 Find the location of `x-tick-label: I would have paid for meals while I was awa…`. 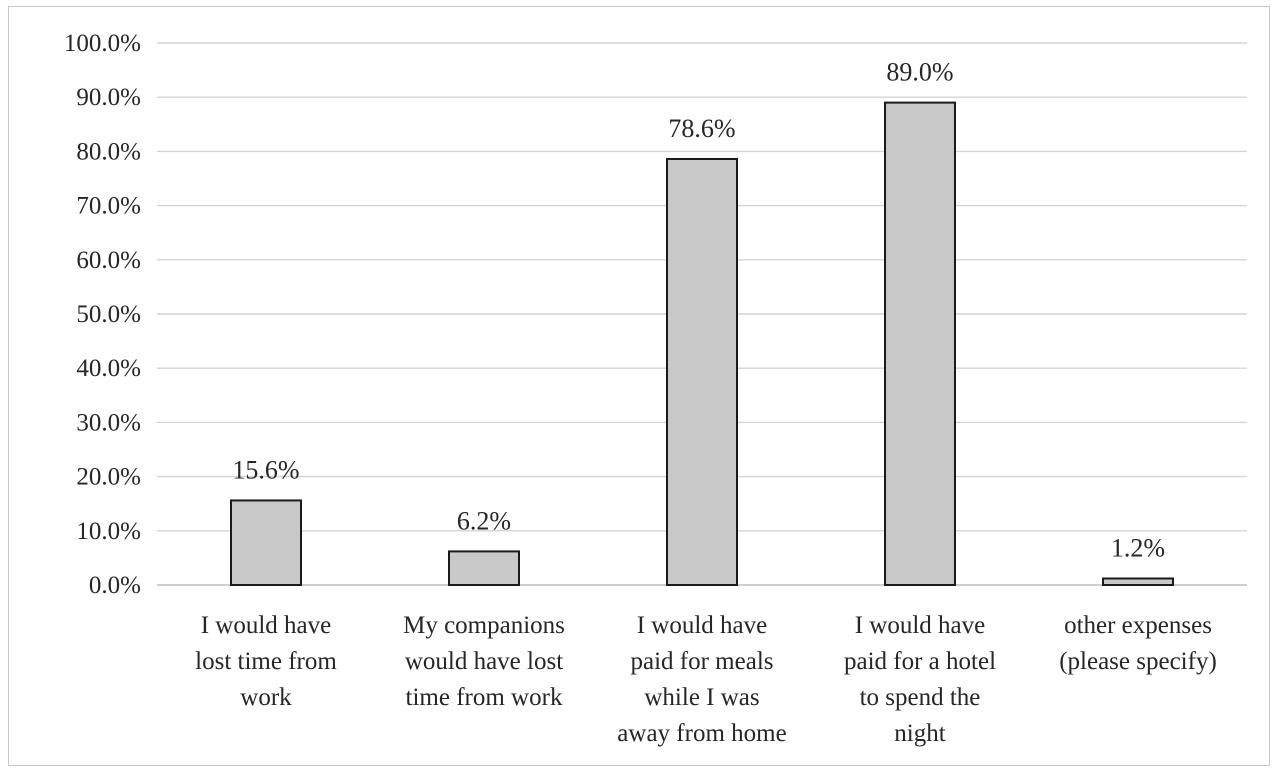

x-tick-label: I would have paid for meals while I was awa… is located at coordinates (701, 679).